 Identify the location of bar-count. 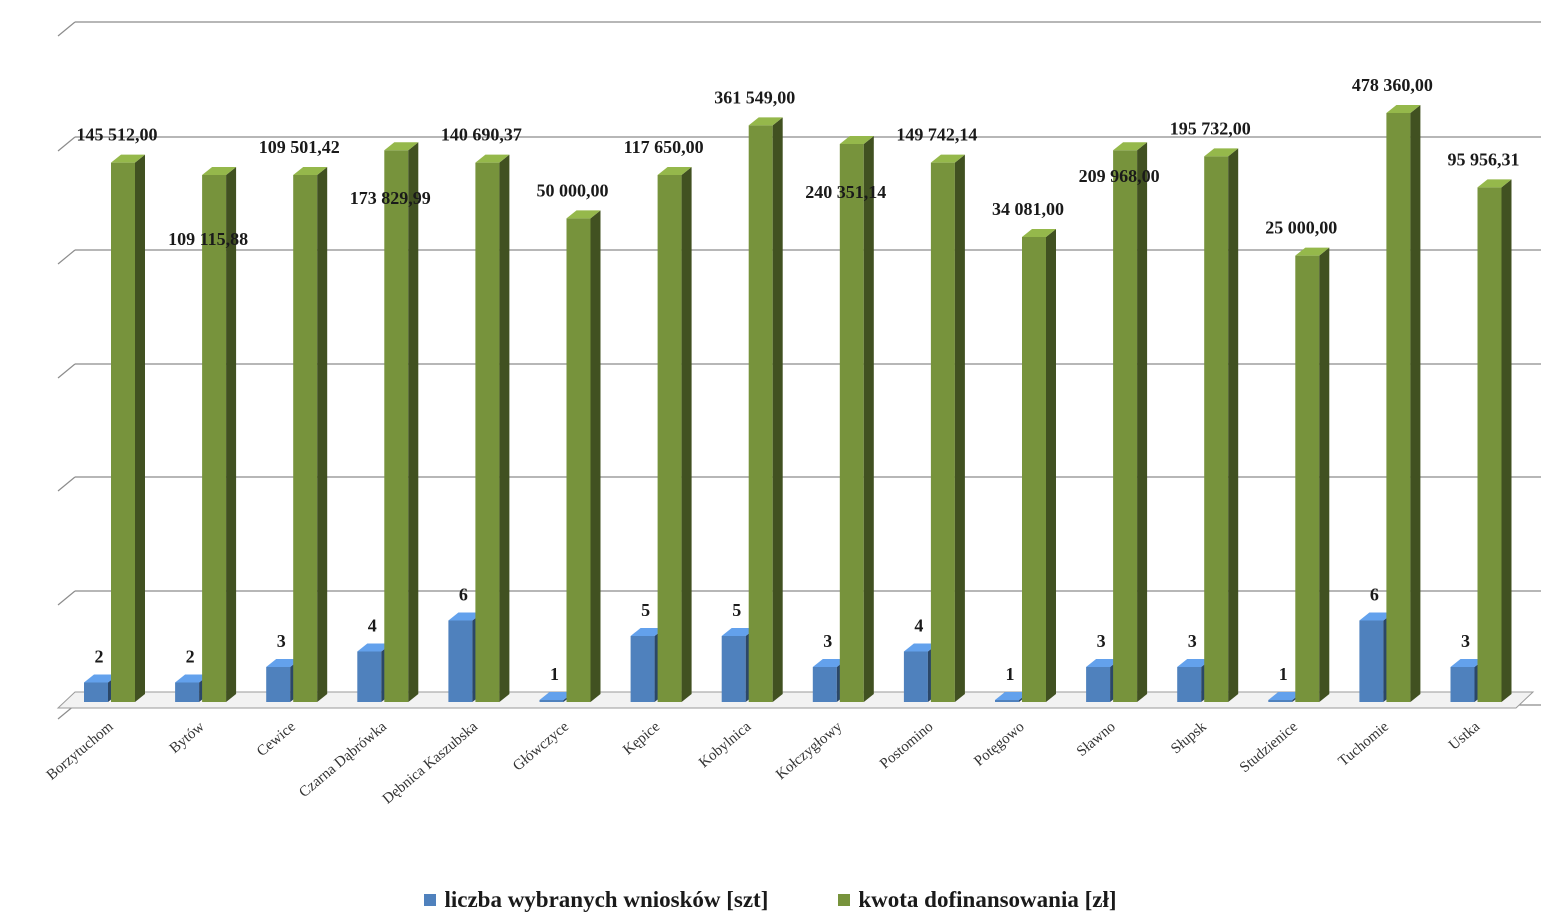
(101, 688).